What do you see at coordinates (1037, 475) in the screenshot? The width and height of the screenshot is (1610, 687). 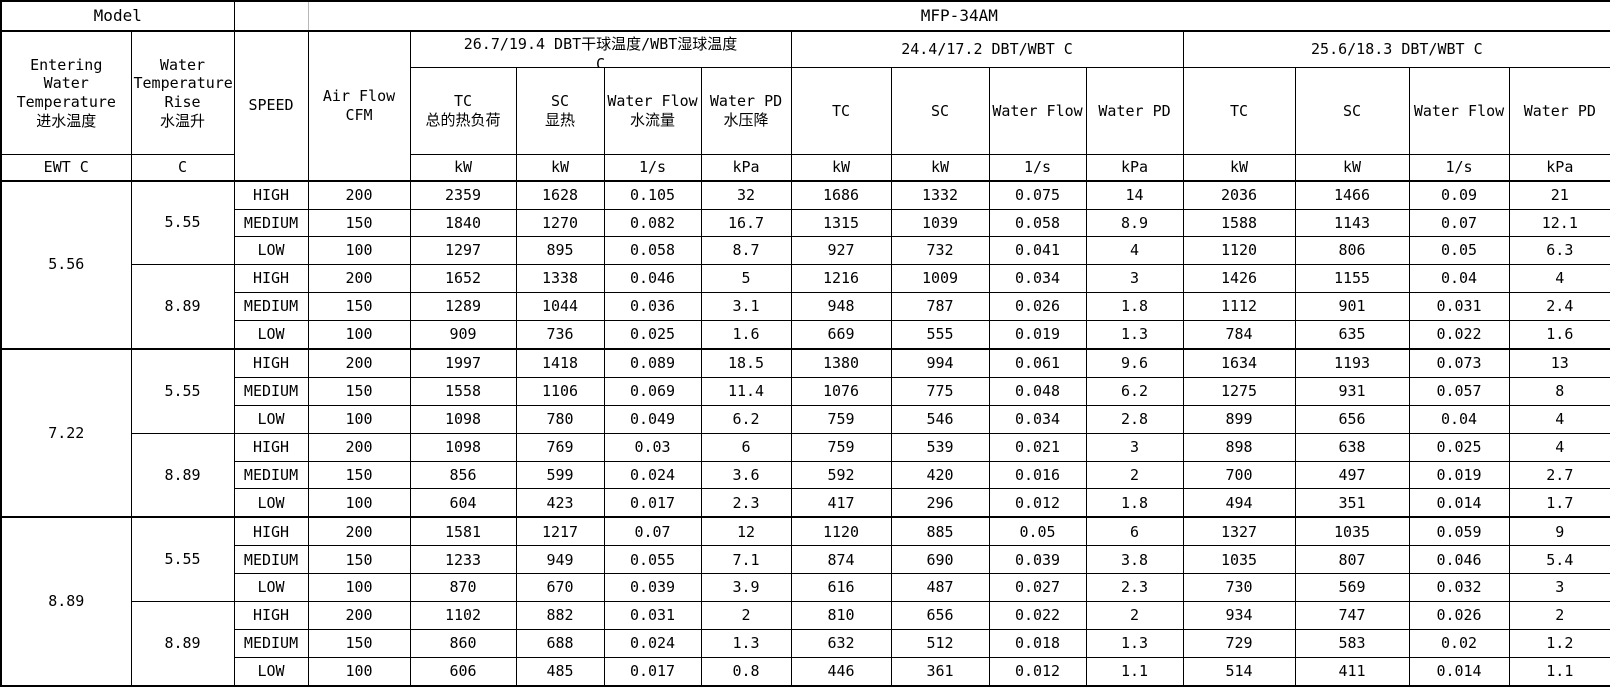 I see `data-cell: 0.016` at bounding box center [1037, 475].